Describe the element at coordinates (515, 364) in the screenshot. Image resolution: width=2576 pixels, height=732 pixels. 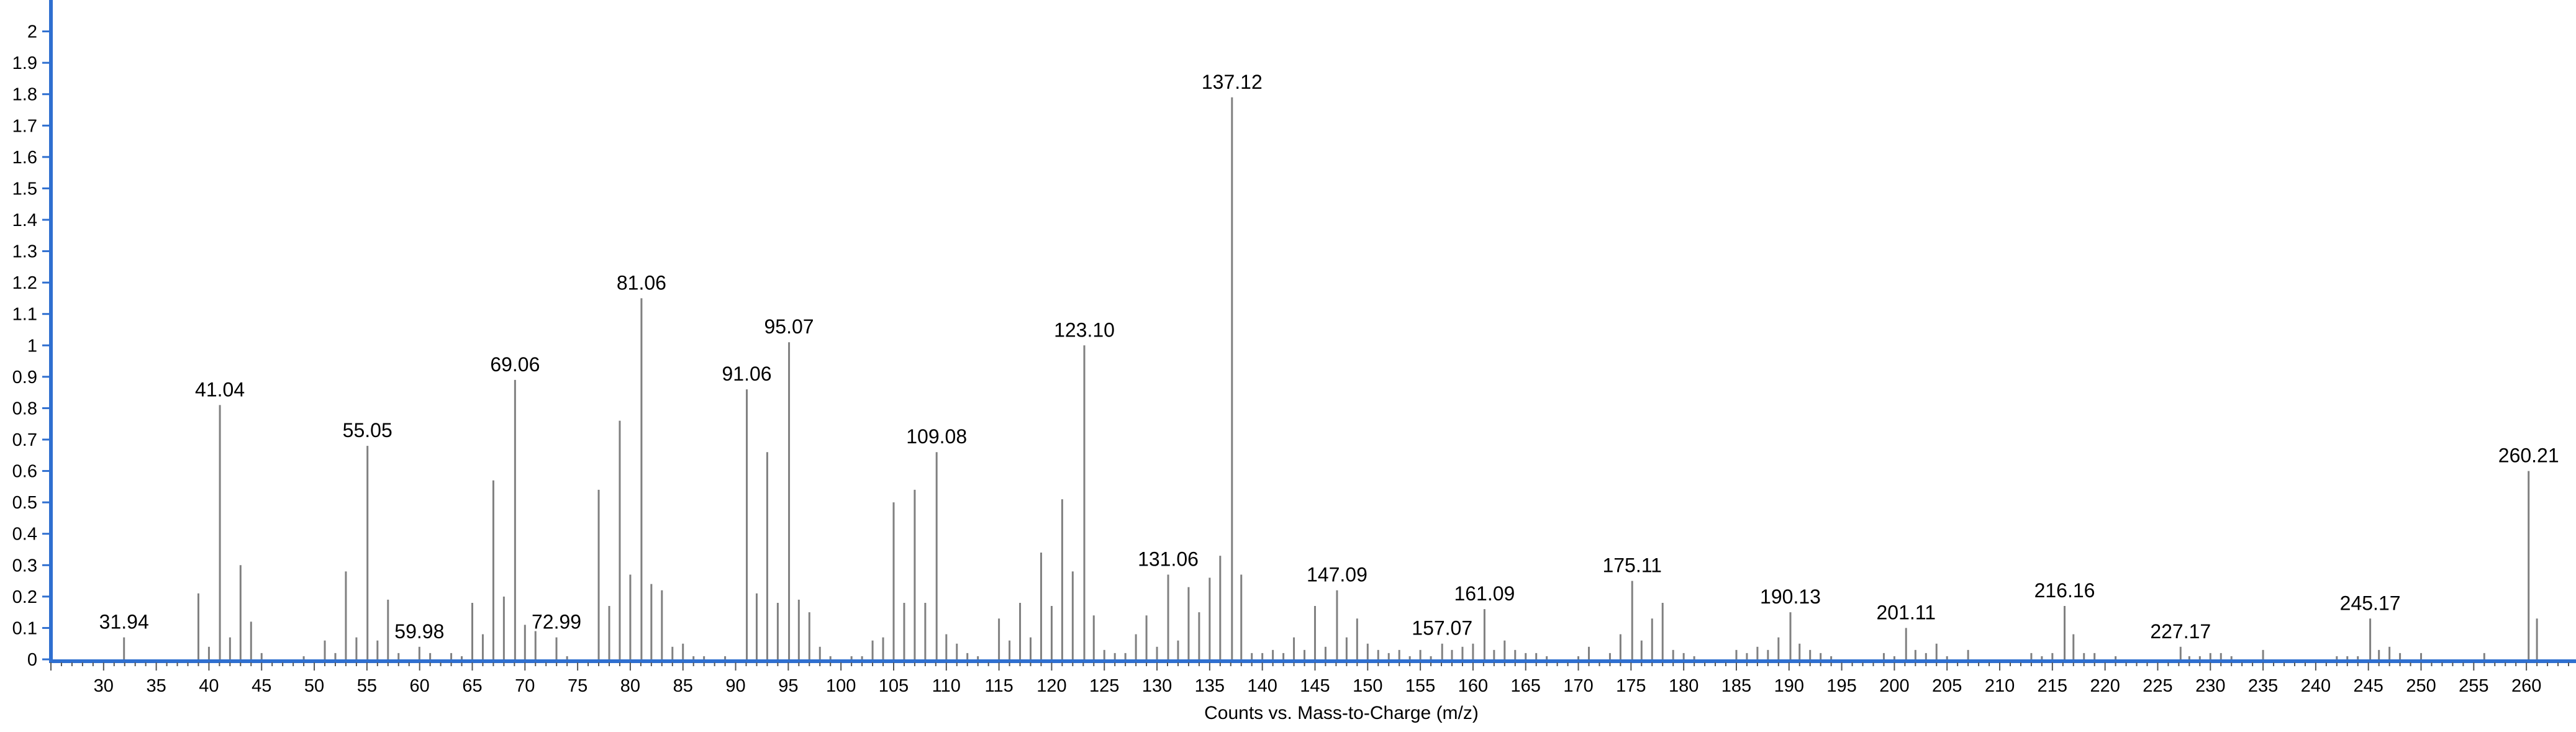
I see `peak-label: 69.06` at that location.